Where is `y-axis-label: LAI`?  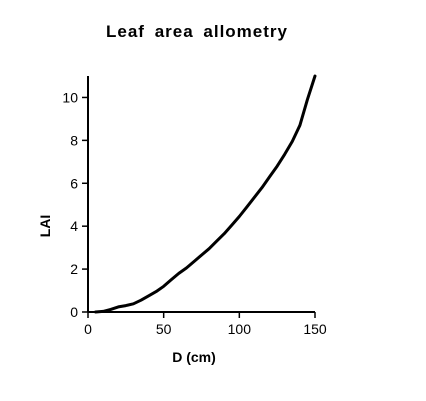 y-axis-label: LAI is located at coordinates (45, 226).